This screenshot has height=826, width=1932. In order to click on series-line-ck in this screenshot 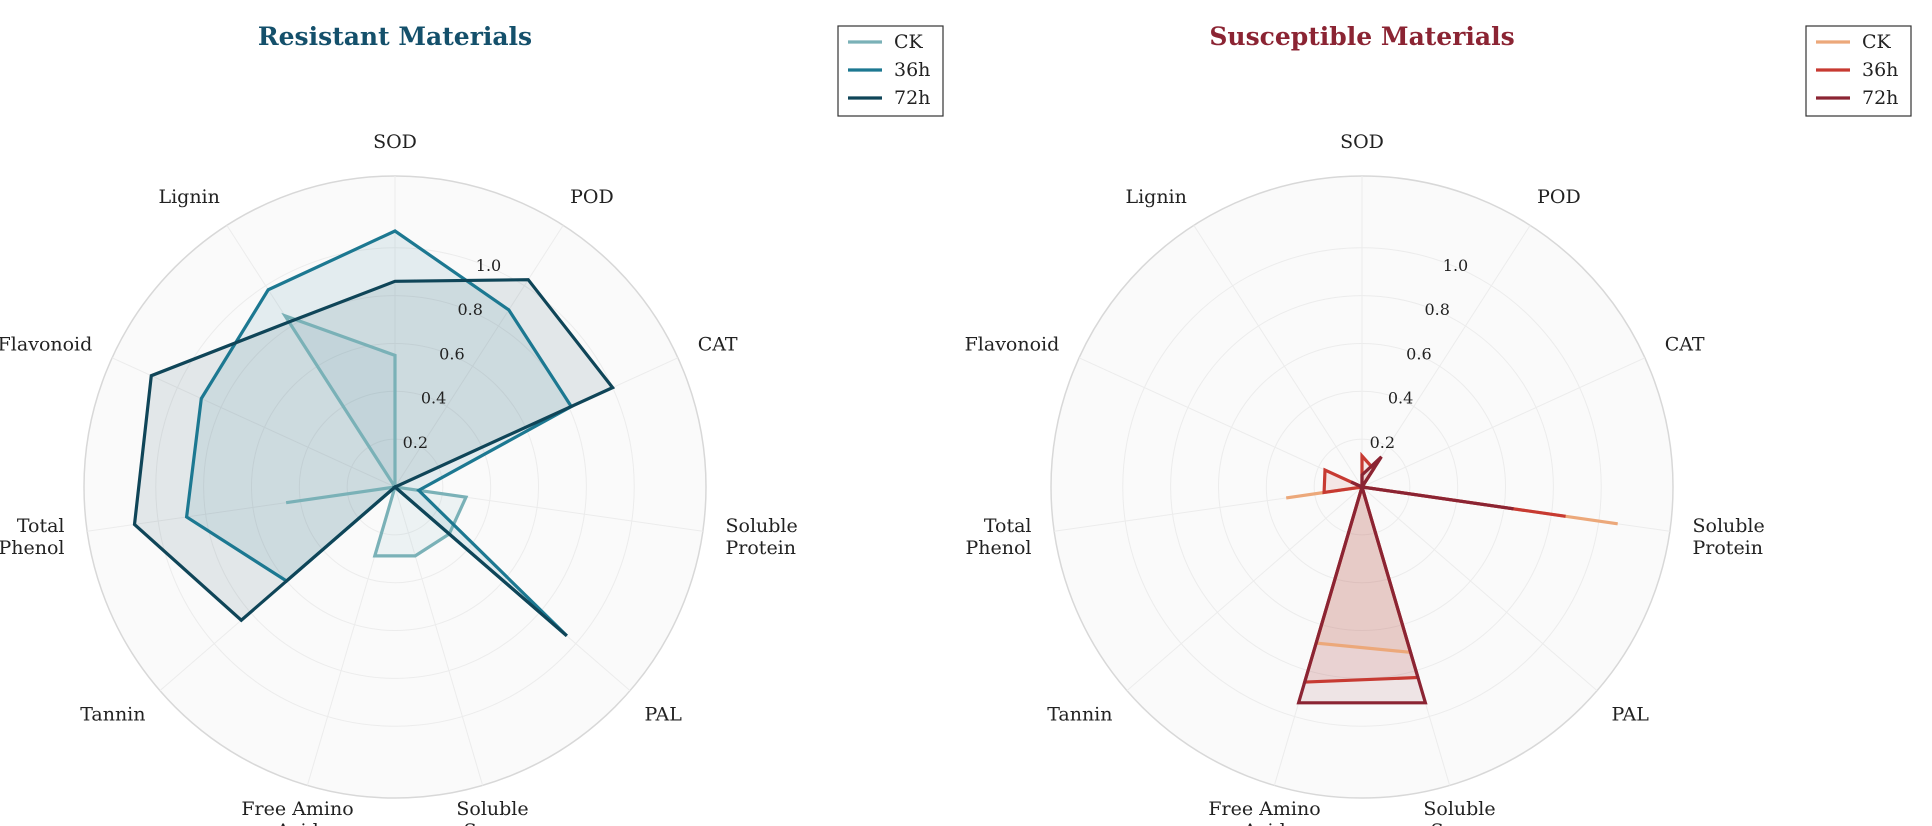, I will do `click(375, 435)`.